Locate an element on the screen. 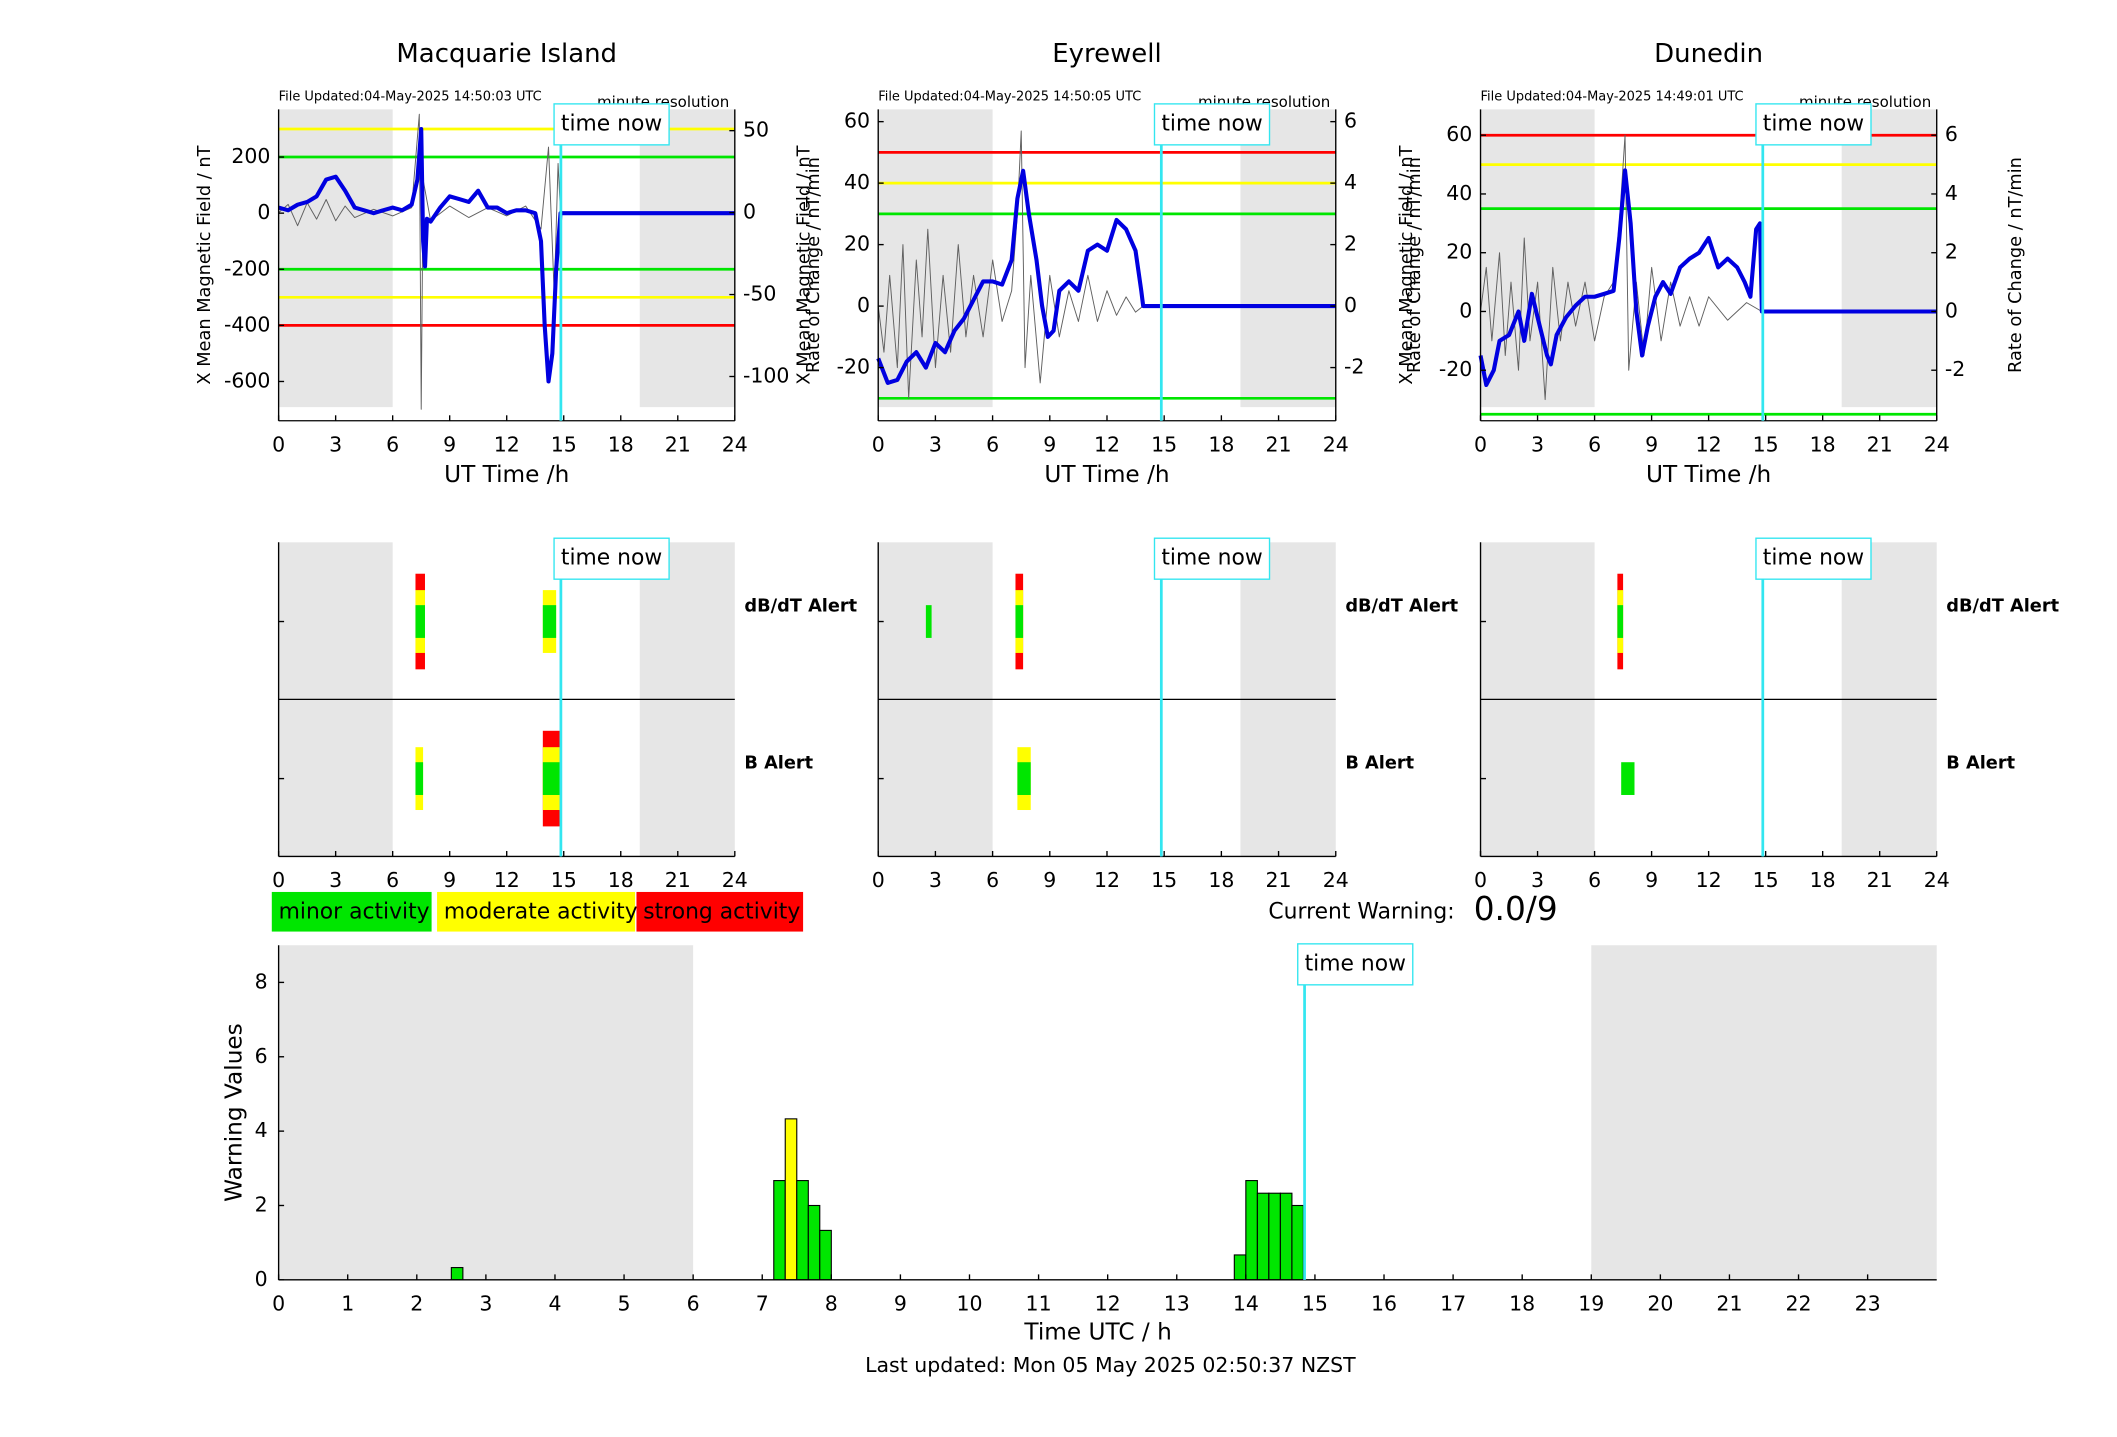  x-tick-label: 5 is located at coordinates (624, 1303).